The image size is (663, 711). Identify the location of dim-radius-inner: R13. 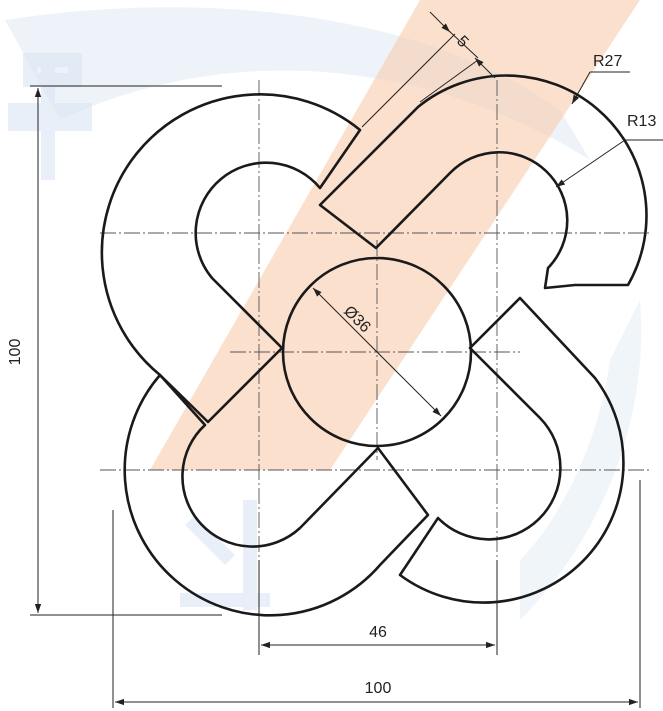
(609, 150).